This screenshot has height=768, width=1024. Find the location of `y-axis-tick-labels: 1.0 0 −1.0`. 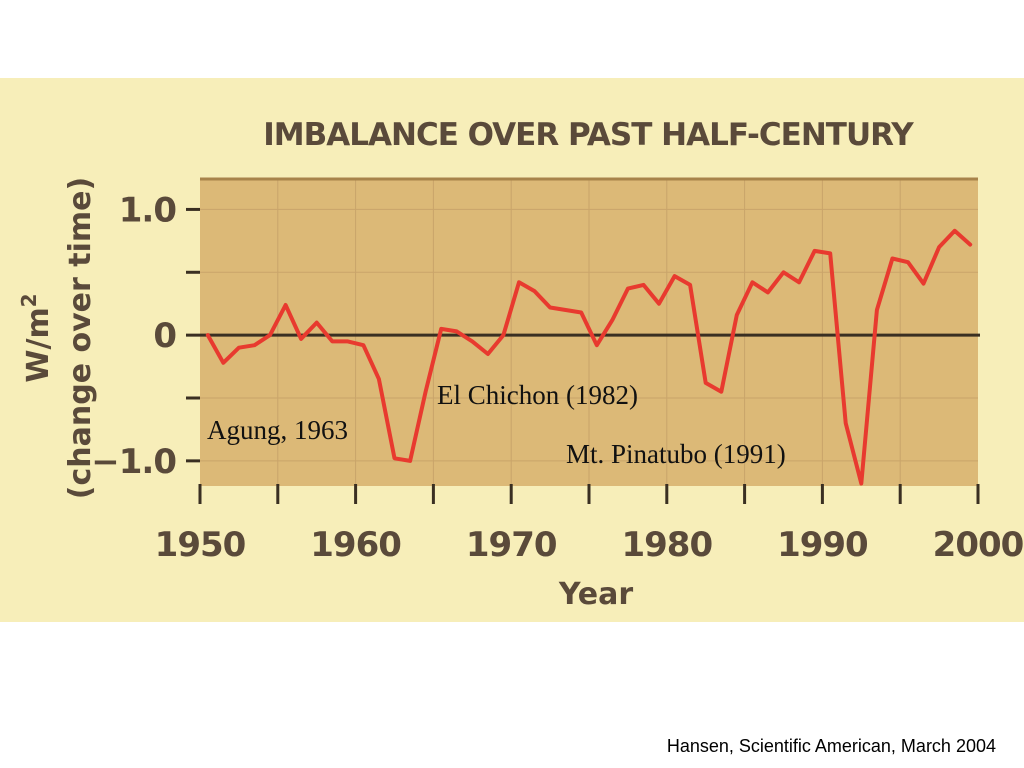

y-axis-tick-labels: 1.0 0 −1.0 is located at coordinates (134, 336).